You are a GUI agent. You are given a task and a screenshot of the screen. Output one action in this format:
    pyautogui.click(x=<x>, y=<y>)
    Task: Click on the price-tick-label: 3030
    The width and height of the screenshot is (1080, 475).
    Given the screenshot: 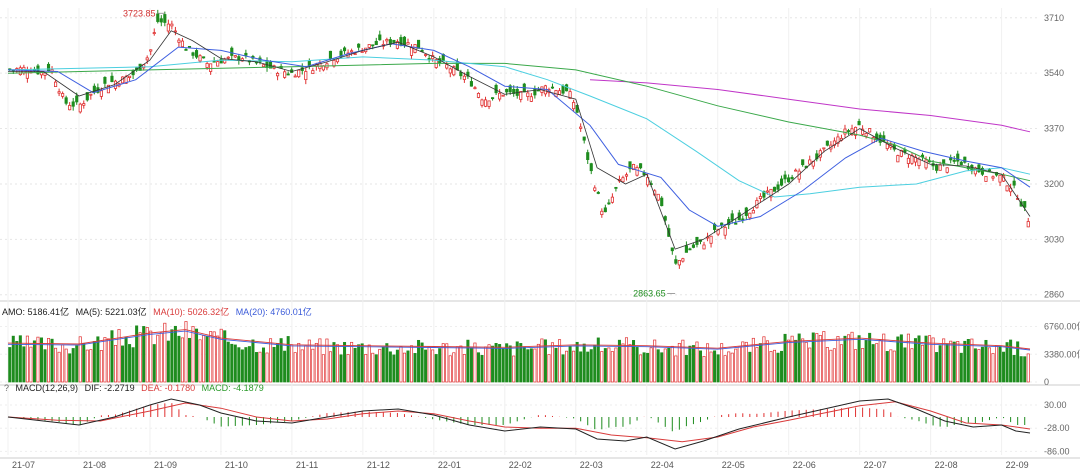 What is the action you would take?
    pyautogui.click(x=1054, y=239)
    